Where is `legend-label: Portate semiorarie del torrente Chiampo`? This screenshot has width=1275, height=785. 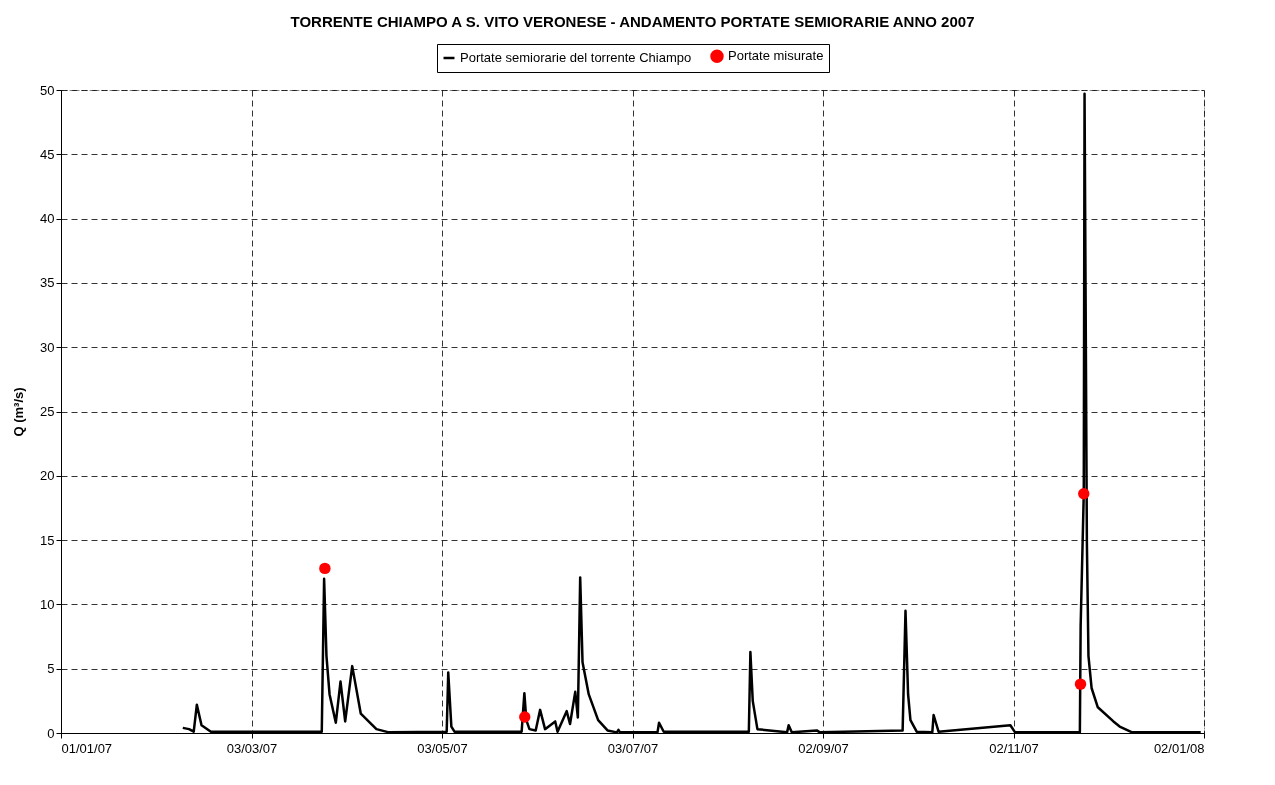
legend-label: Portate semiorarie del torrente Chiampo is located at coordinates (576, 57).